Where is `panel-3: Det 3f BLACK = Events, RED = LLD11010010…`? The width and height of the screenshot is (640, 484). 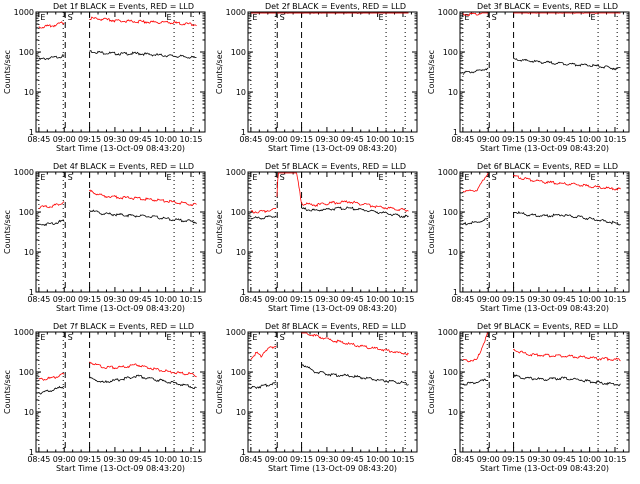
panel-3: Det 3f BLACK = Events, RED = LLD11010010… is located at coordinates (528, 77).